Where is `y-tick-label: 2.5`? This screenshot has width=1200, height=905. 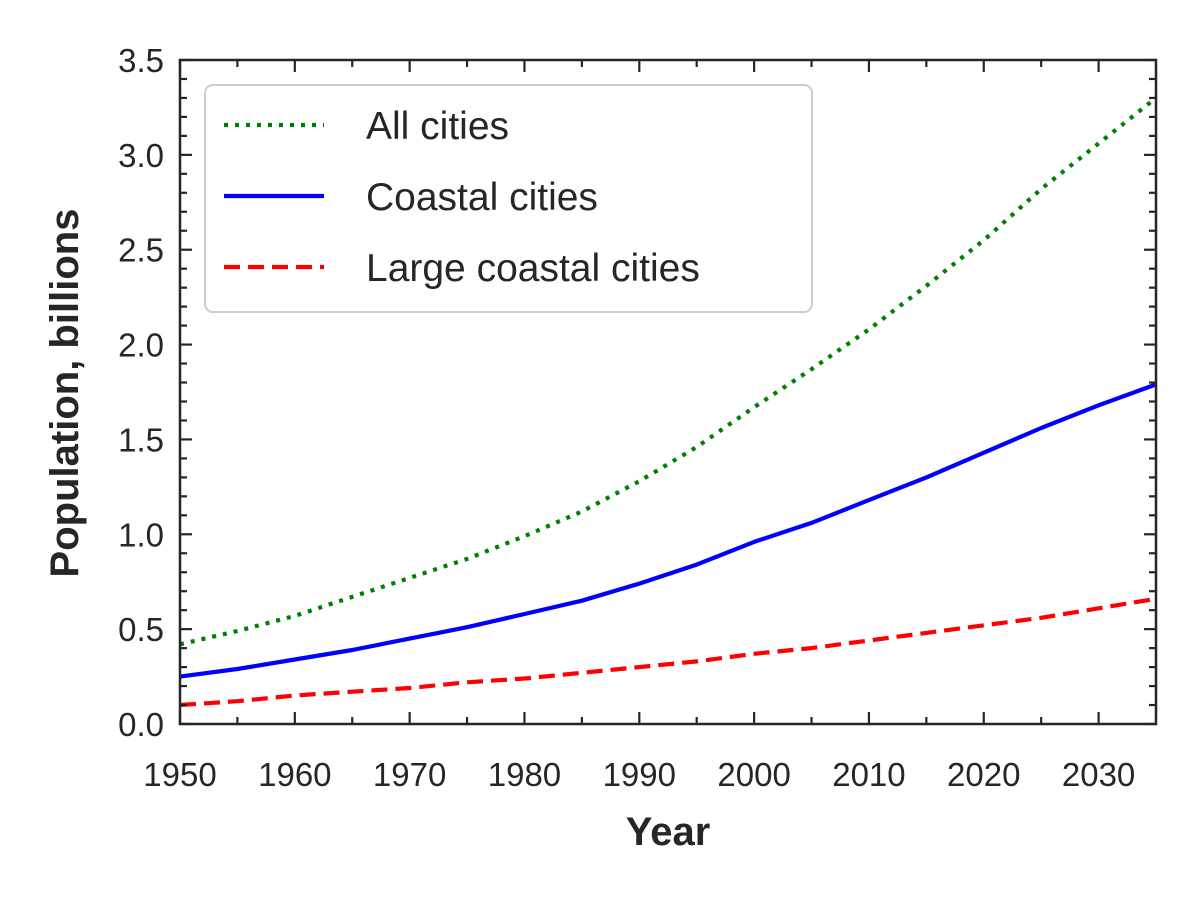
y-tick-label: 2.5 is located at coordinates (141, 250).